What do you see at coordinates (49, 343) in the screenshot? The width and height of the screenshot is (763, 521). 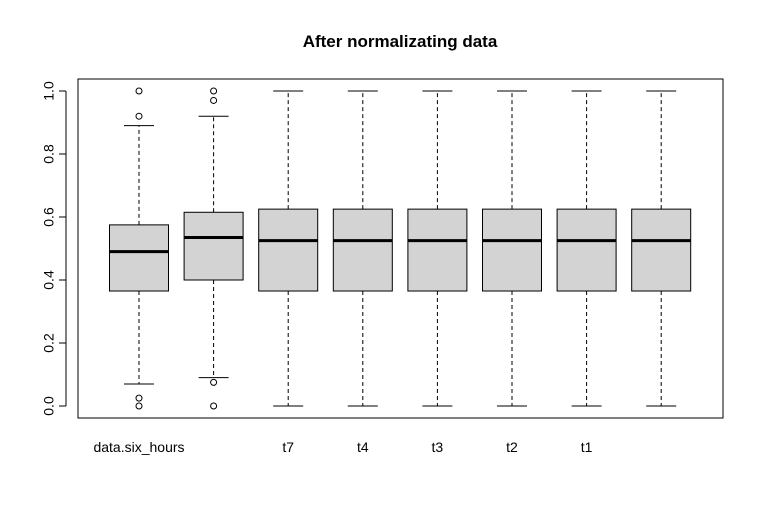 I see `y-tick-label: 0.2` at bounding box center [49, 343].